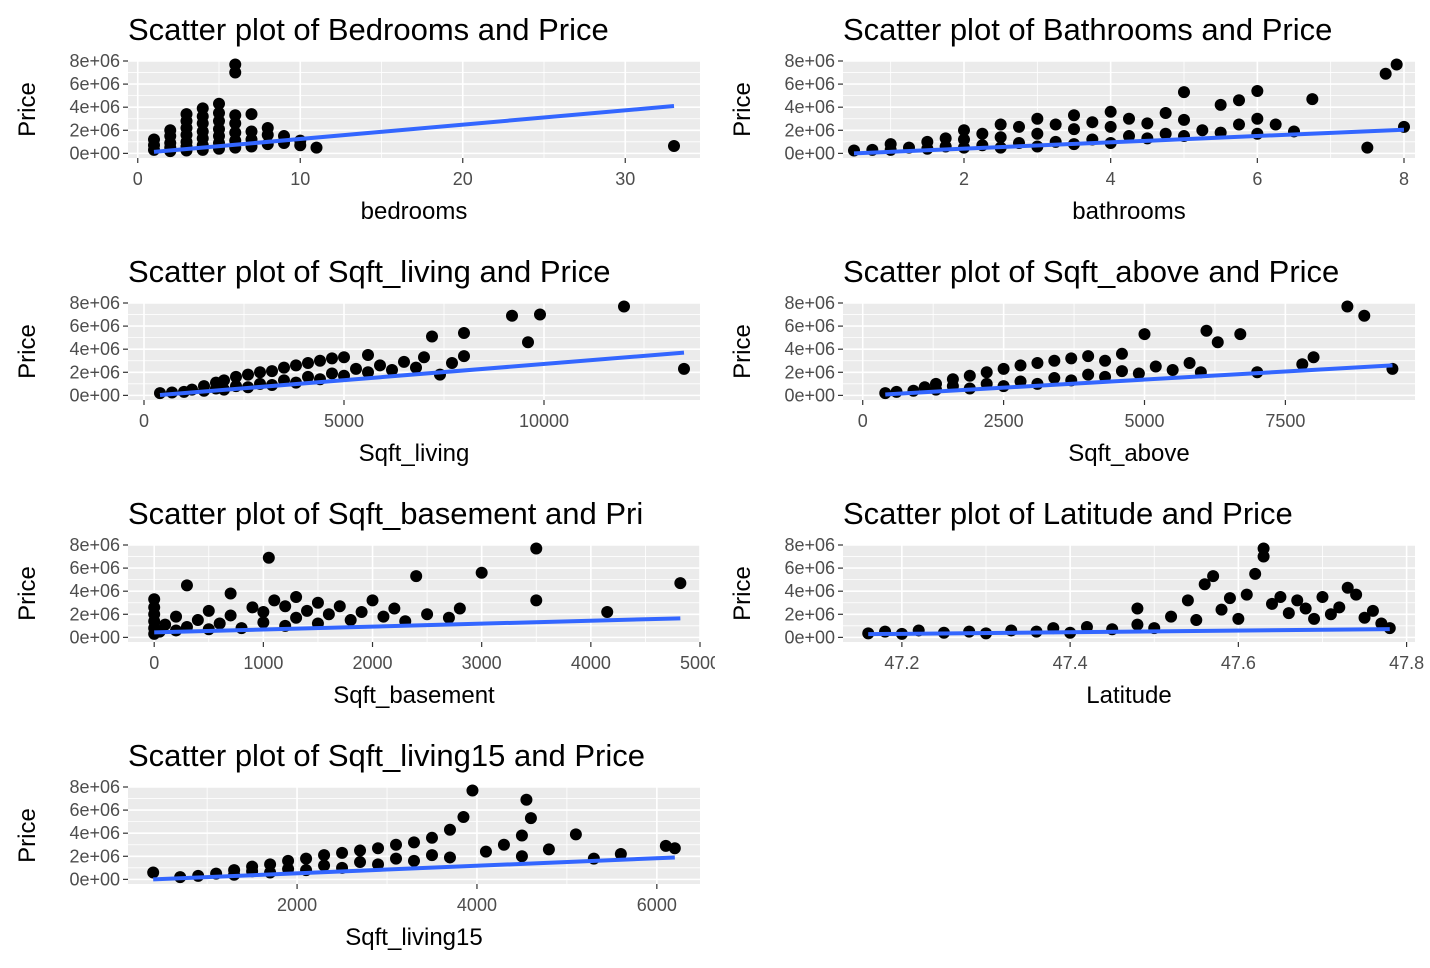 This screenshot has height=968, width=1430. What do you see at coordinates (1129, 591) in the screenshot?
I see `data-points` at bounding box center [1129, 591].